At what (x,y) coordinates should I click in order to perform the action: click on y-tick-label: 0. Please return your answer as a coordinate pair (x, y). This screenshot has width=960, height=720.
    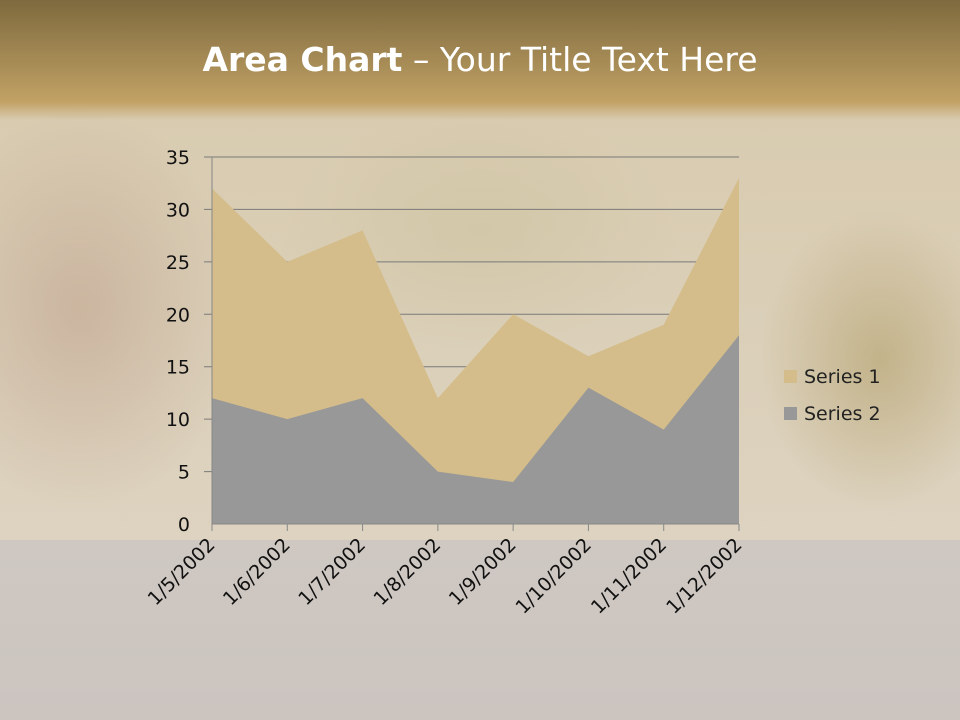
    Looking at the image, I should click on (184, 525).